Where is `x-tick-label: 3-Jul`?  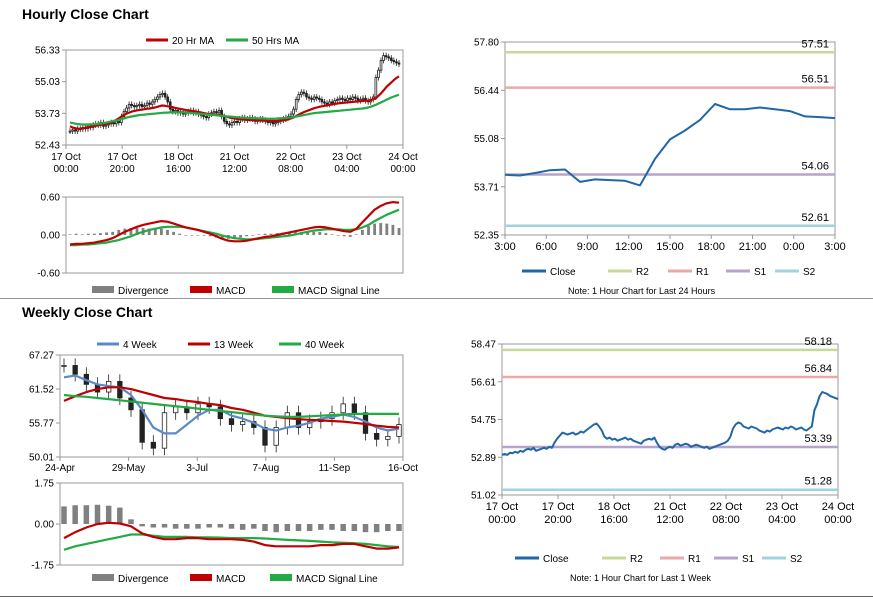 x-tick-label: 3-Jul is located at coordinates (197, 468).